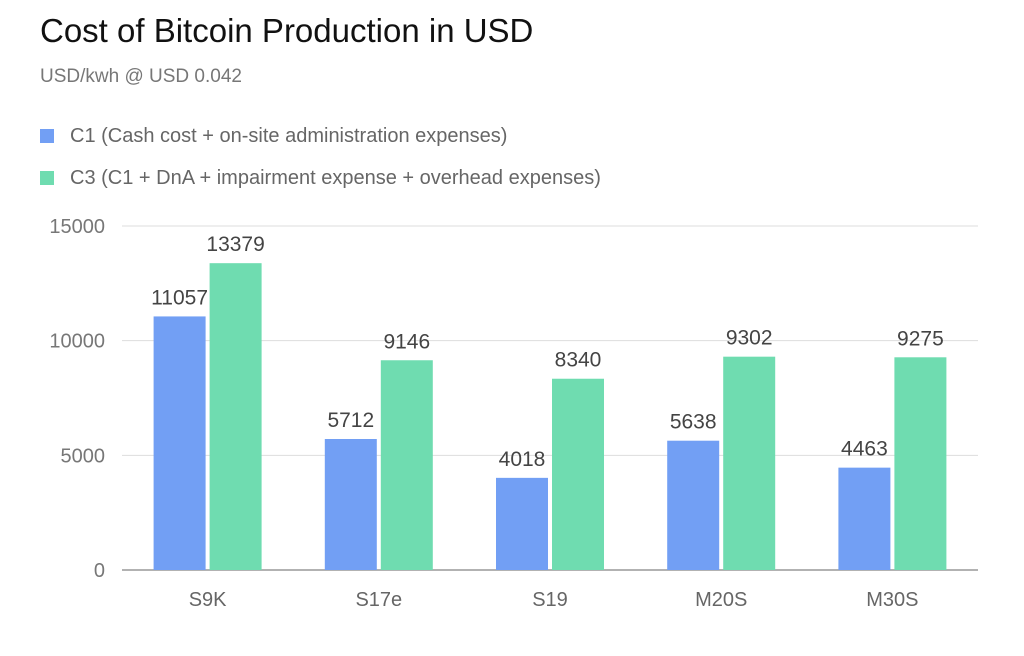  I want to click on x-tick-label: M30S, so click(892, 600).